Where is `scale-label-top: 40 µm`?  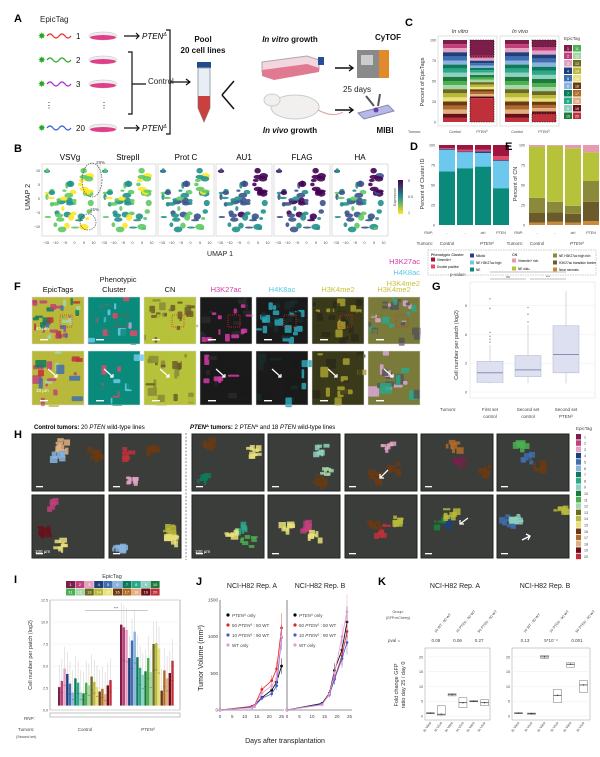
scale-label-top: 40 µm is located at coordinates (42, 328).